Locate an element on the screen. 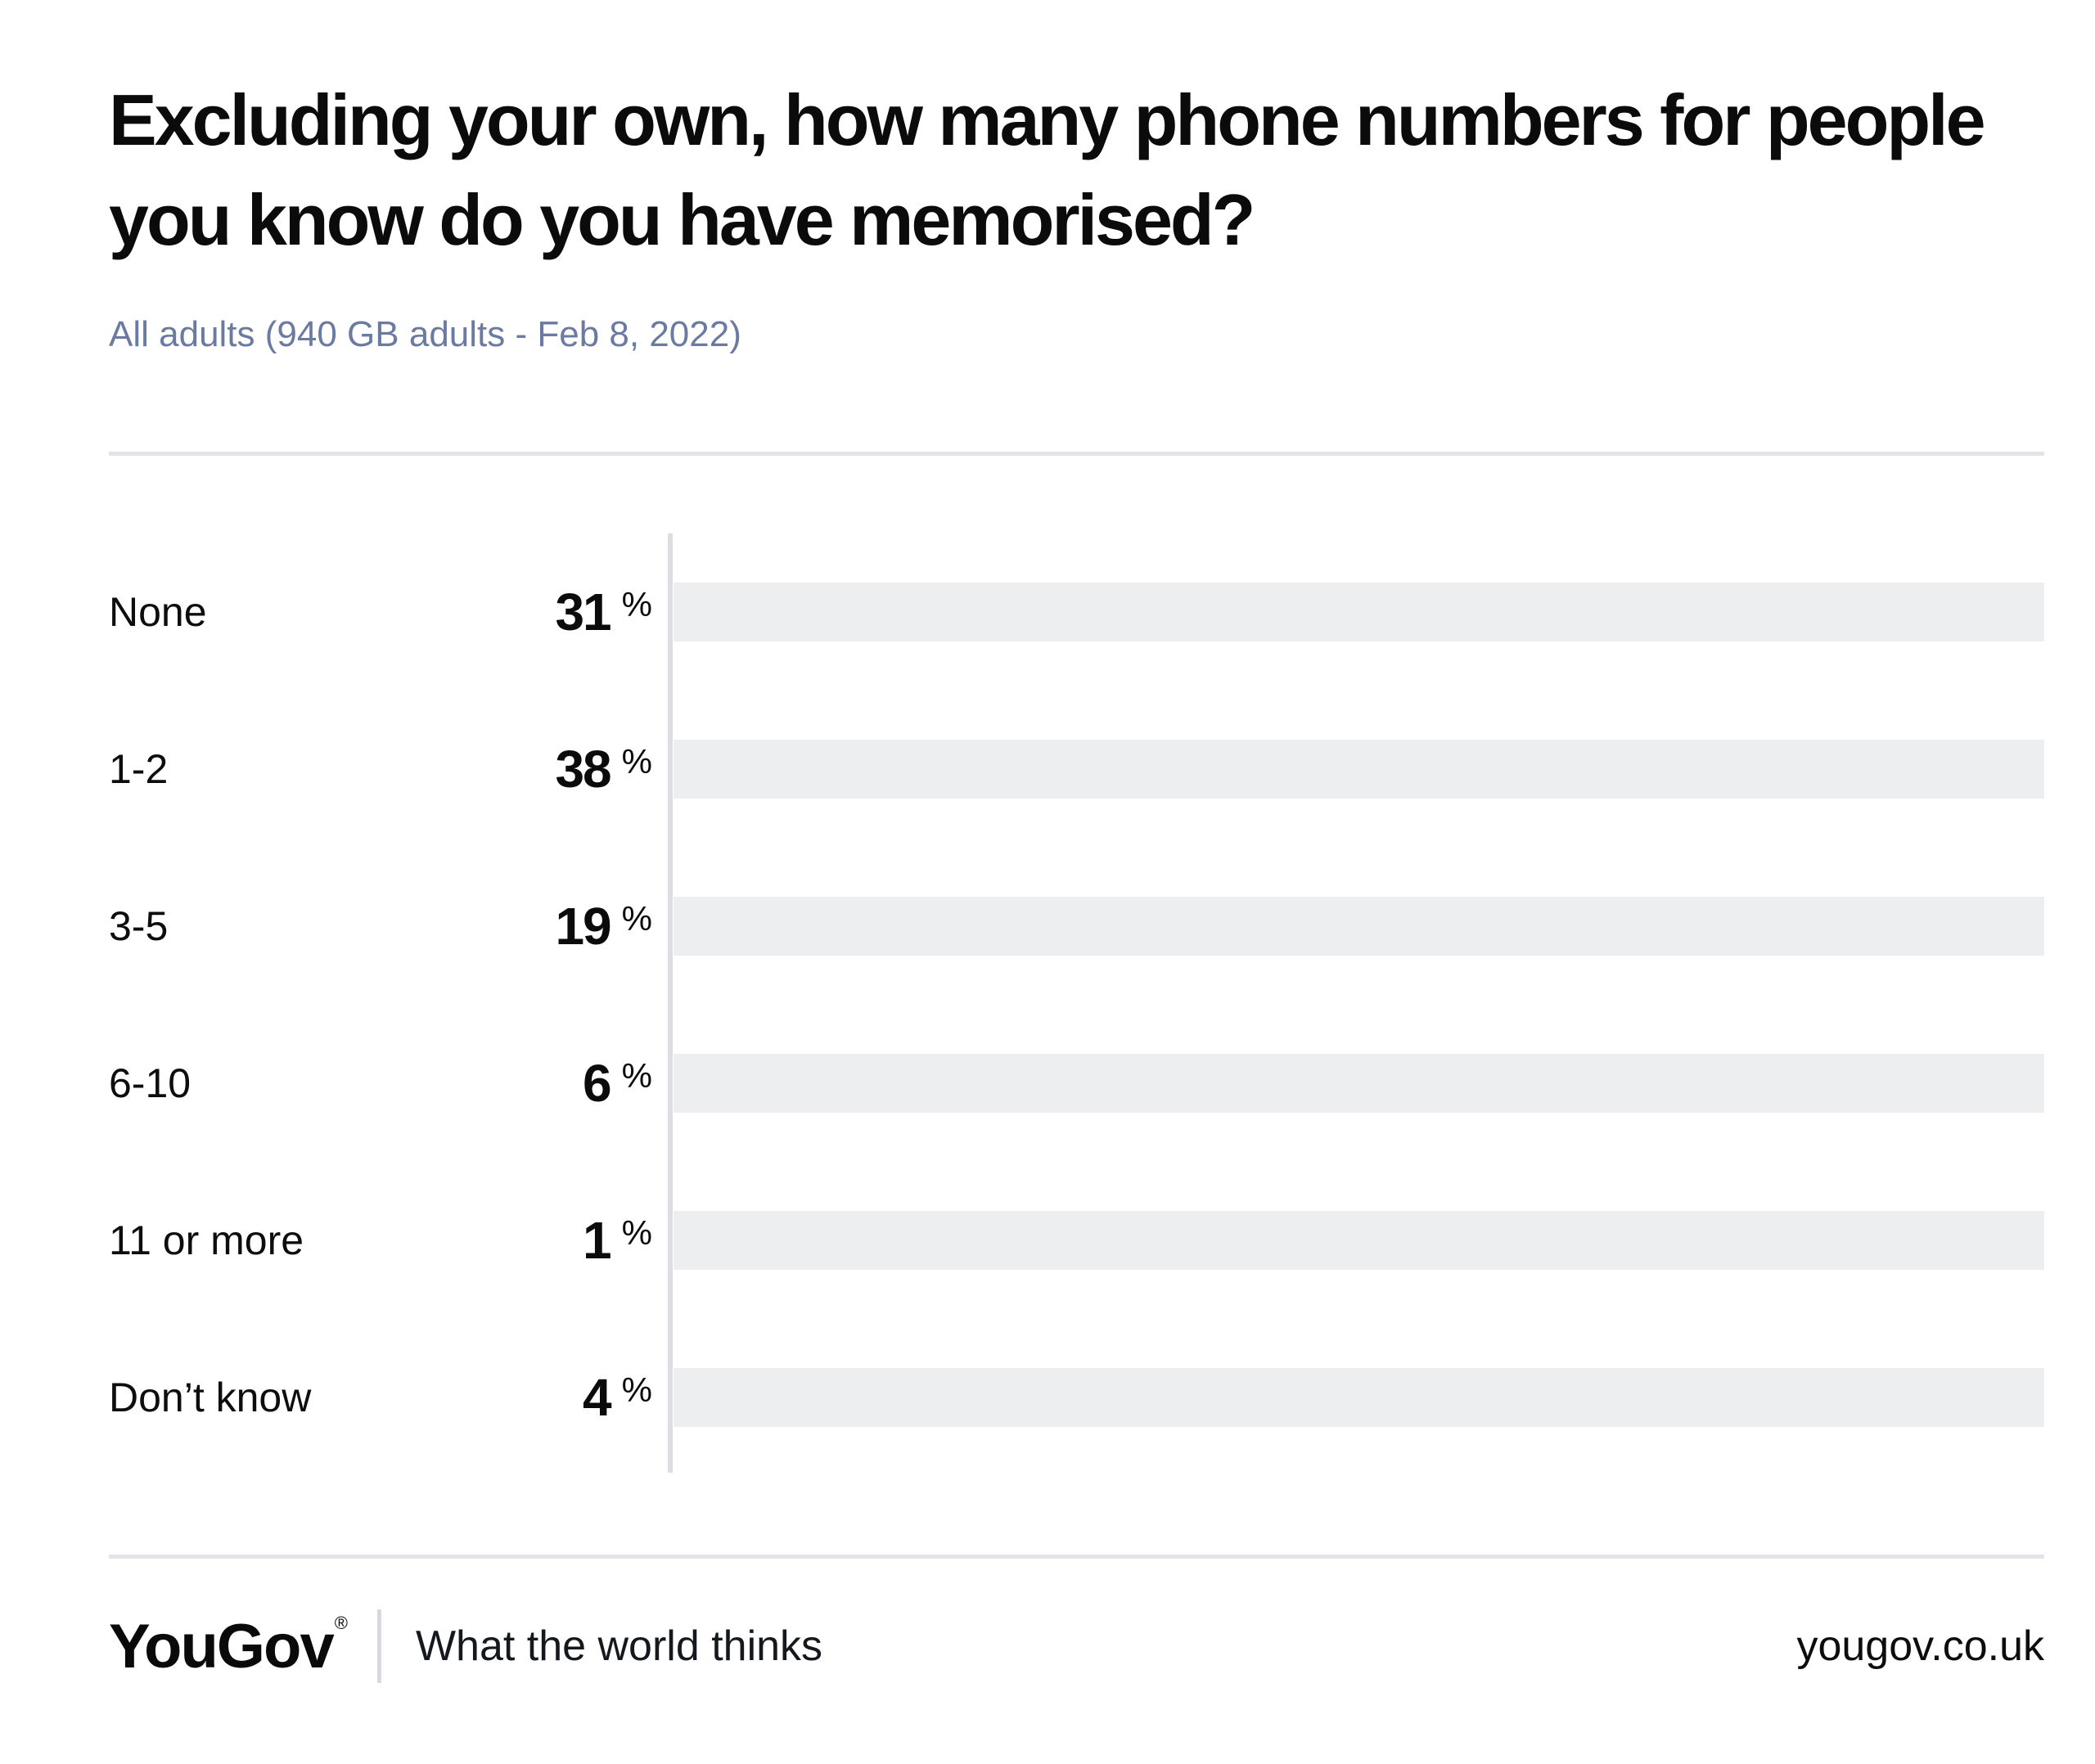 The image size is (2095, 1764). value-number: 1 is located at coordinates (597, 1241).